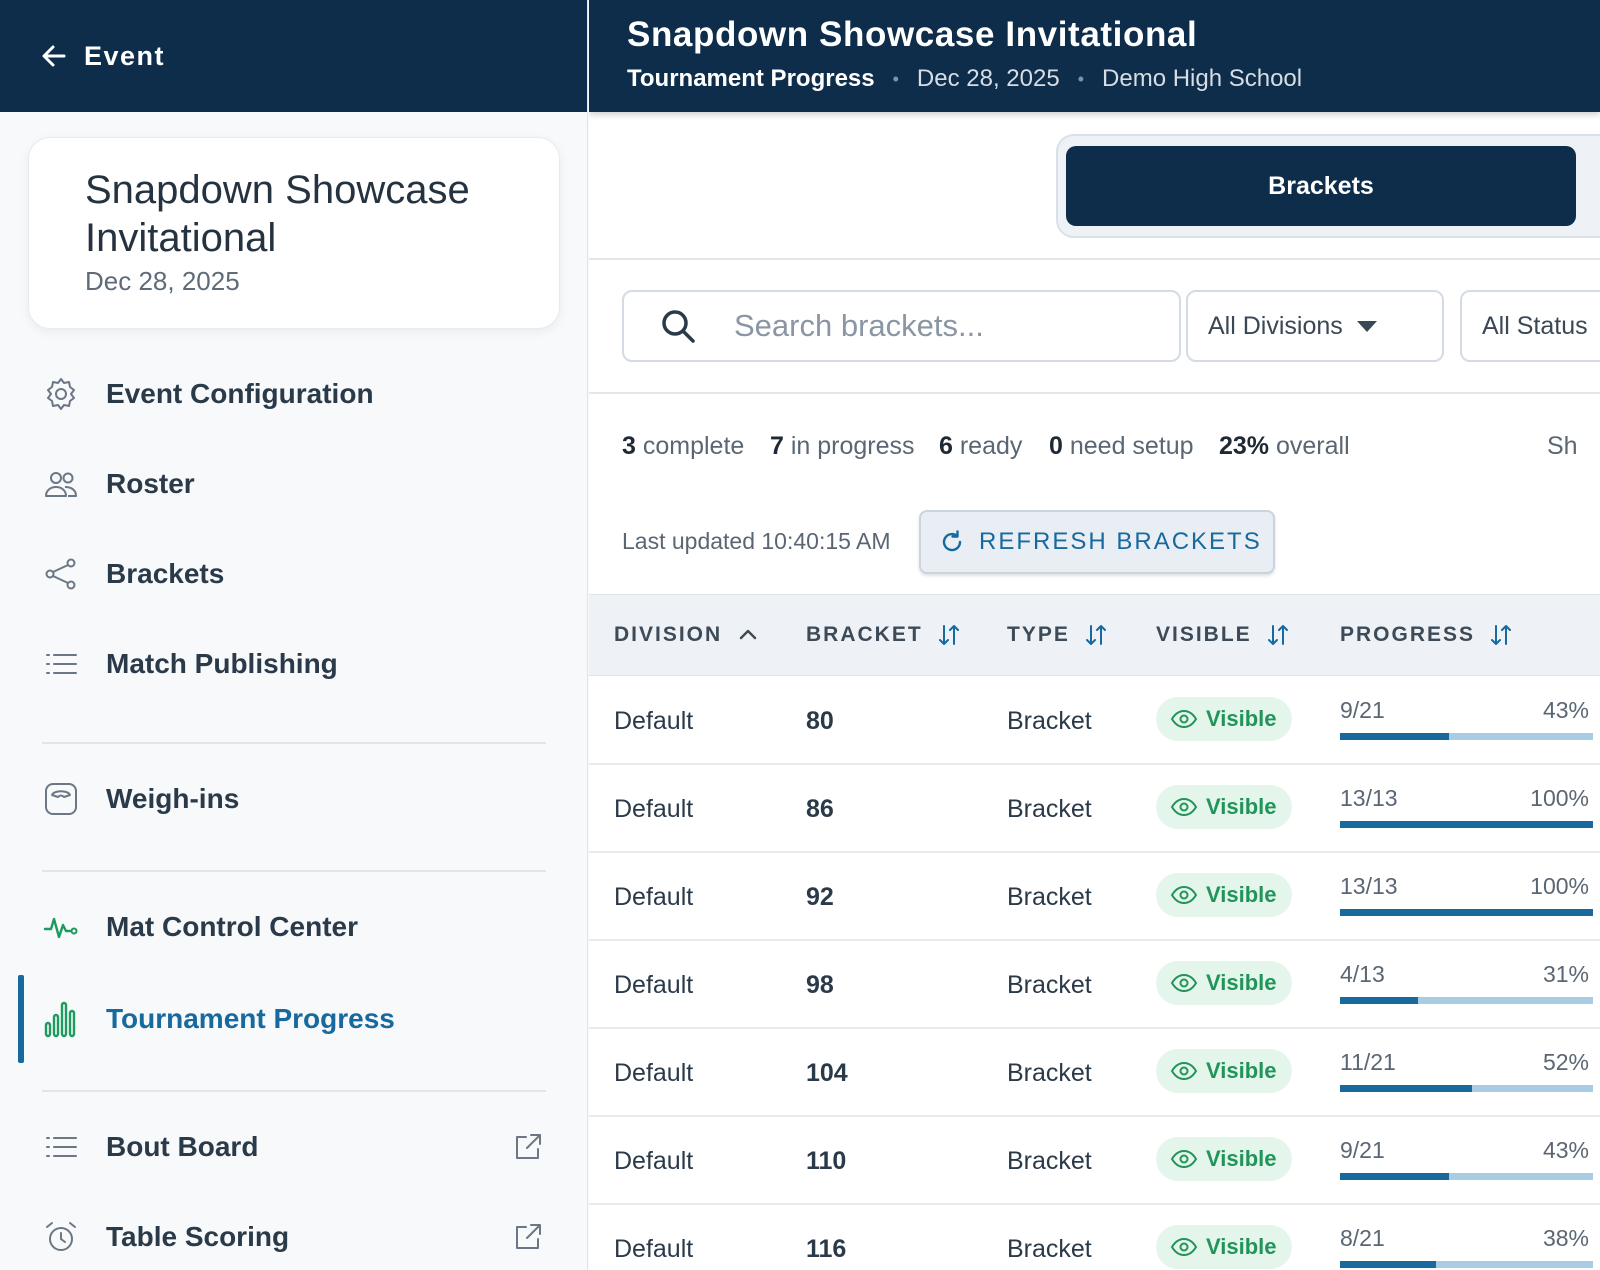 The image size is (1600, 1270). Describe the element at coordinates (820, 985) in the screenshot. I see `cell-bracket: 98` at that location.